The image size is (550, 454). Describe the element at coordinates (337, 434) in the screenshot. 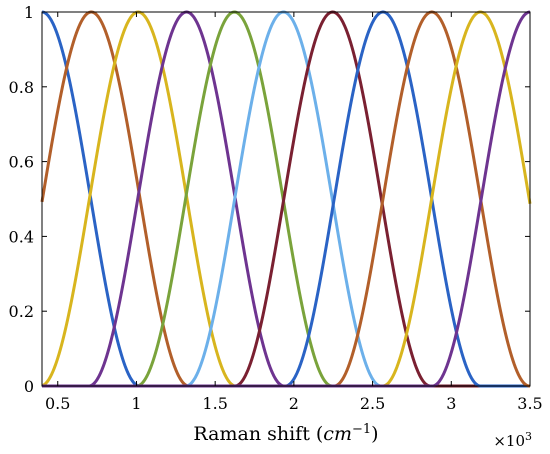

I see `x-axis-label-unit: cm` at that location.